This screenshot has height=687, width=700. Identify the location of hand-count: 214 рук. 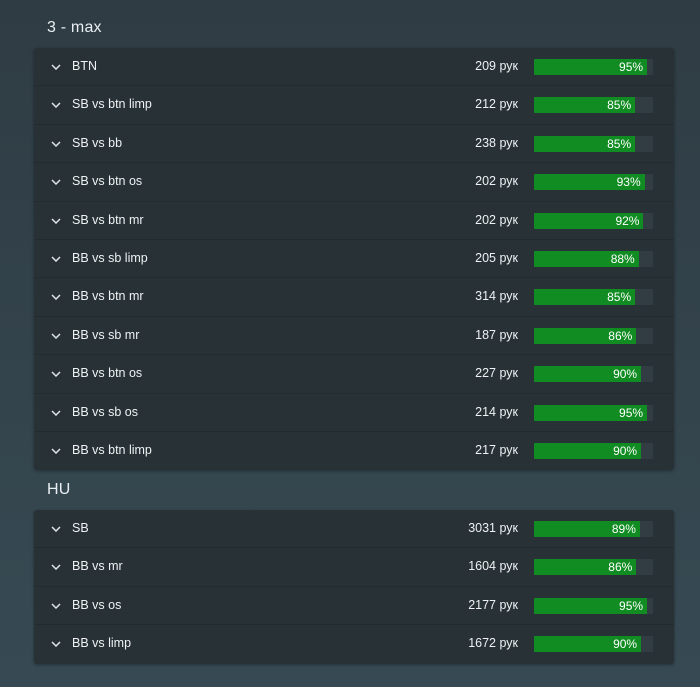
(496, 411).